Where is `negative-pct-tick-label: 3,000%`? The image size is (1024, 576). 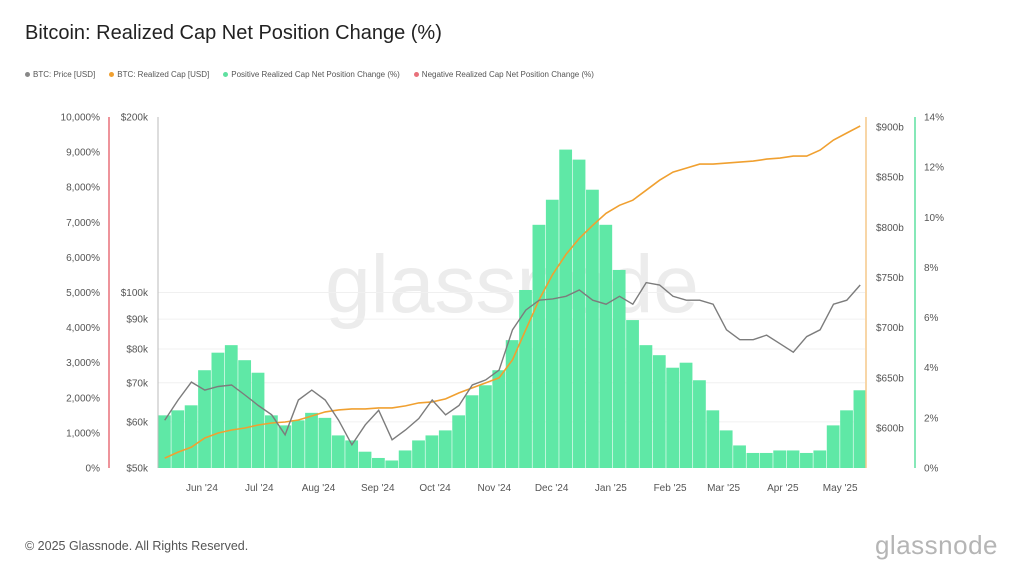 negative-pct-tick-label: 3,000% is located at coordinates (83, 363).